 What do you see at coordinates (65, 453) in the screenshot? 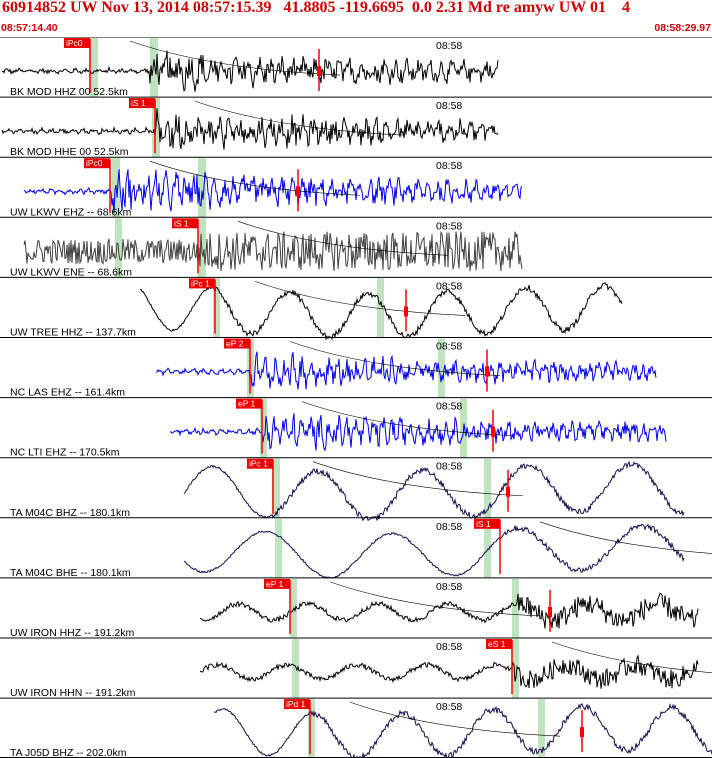
I see `station-label: NC LTI EHZ -- 170.5km` at bounding box center [65, 453].